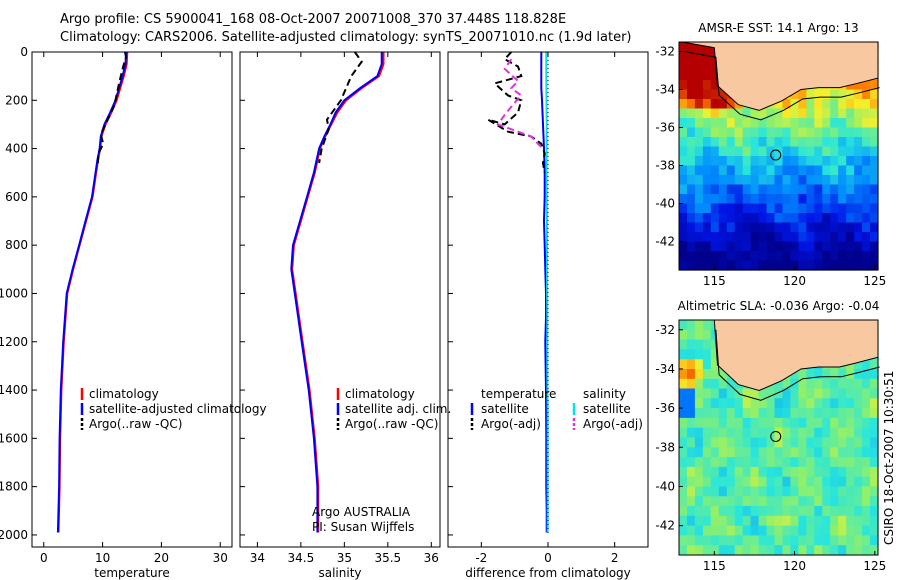 This screenshot has width=900, height=580. Describe the element at coordinates (380, 394) in the screenshot. I see `legend-label-climatology: climatology` at that location.